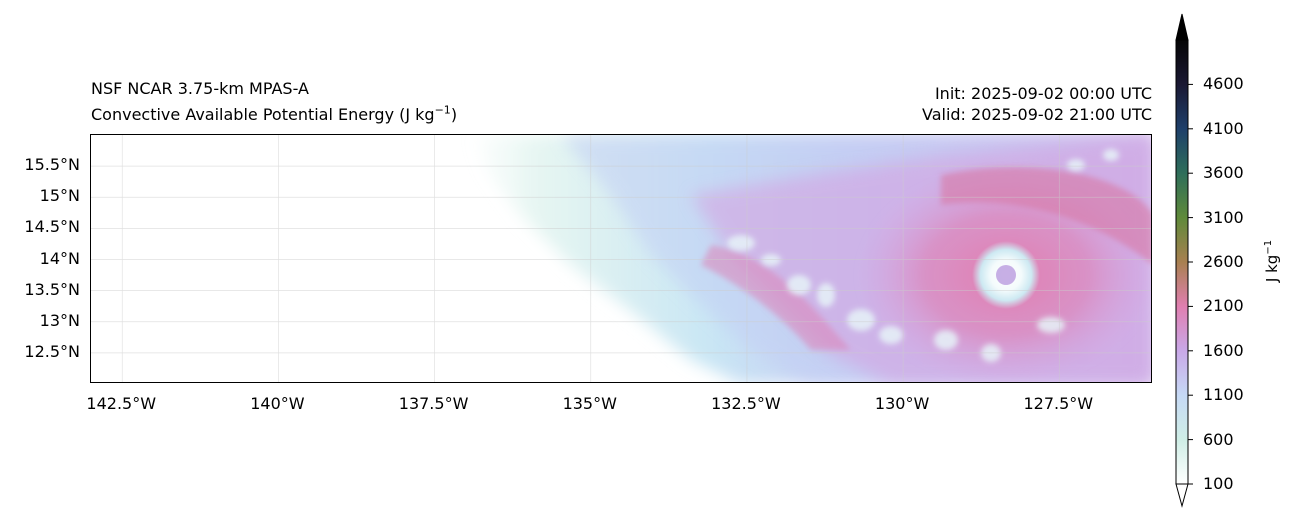 The width and height of the screenshot is (1299, 520). I want to click on y-tick-label: 12.5°N, so click(52, 351).